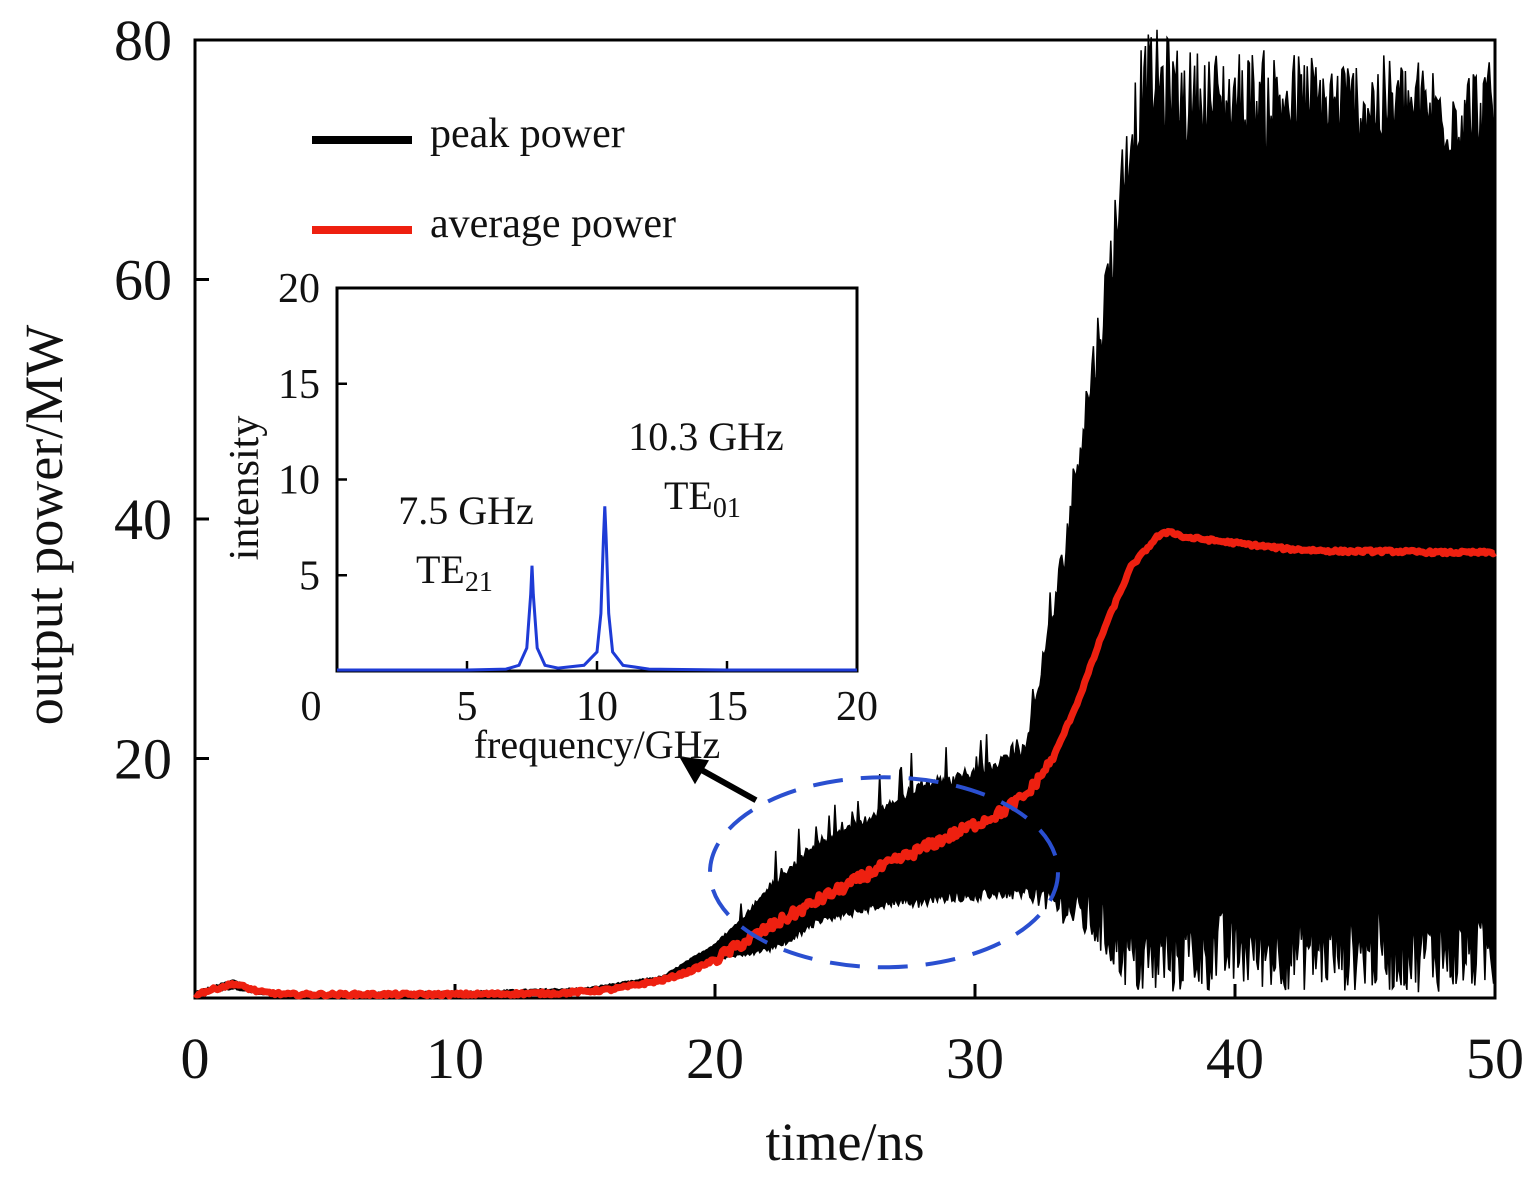 The width and height of the screenshot is (1535, 1182). Describe the element at coordinates (311, 707) in the screenshot. I see `inset-x-tick-label: 0` at that location.